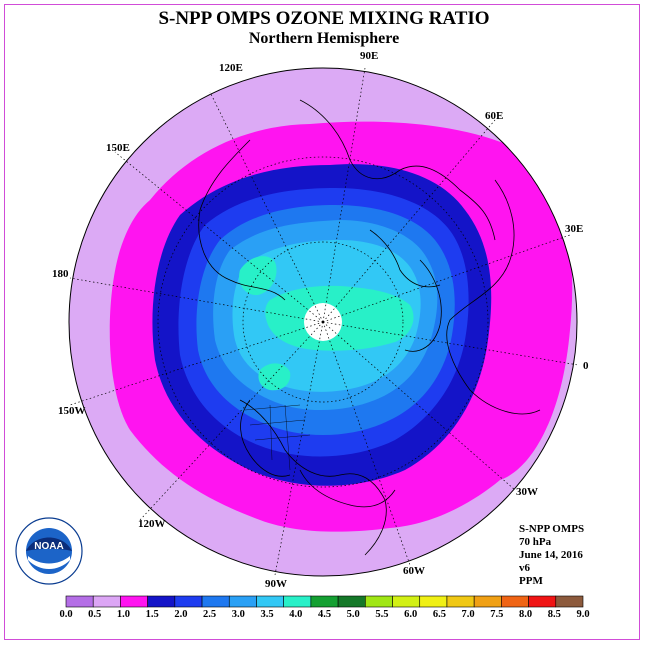  What do you see at coordinates (552, 529) in the screenshot?
I see `info-instrument: S-NPP OMPS` at bounding box center [552, 529].